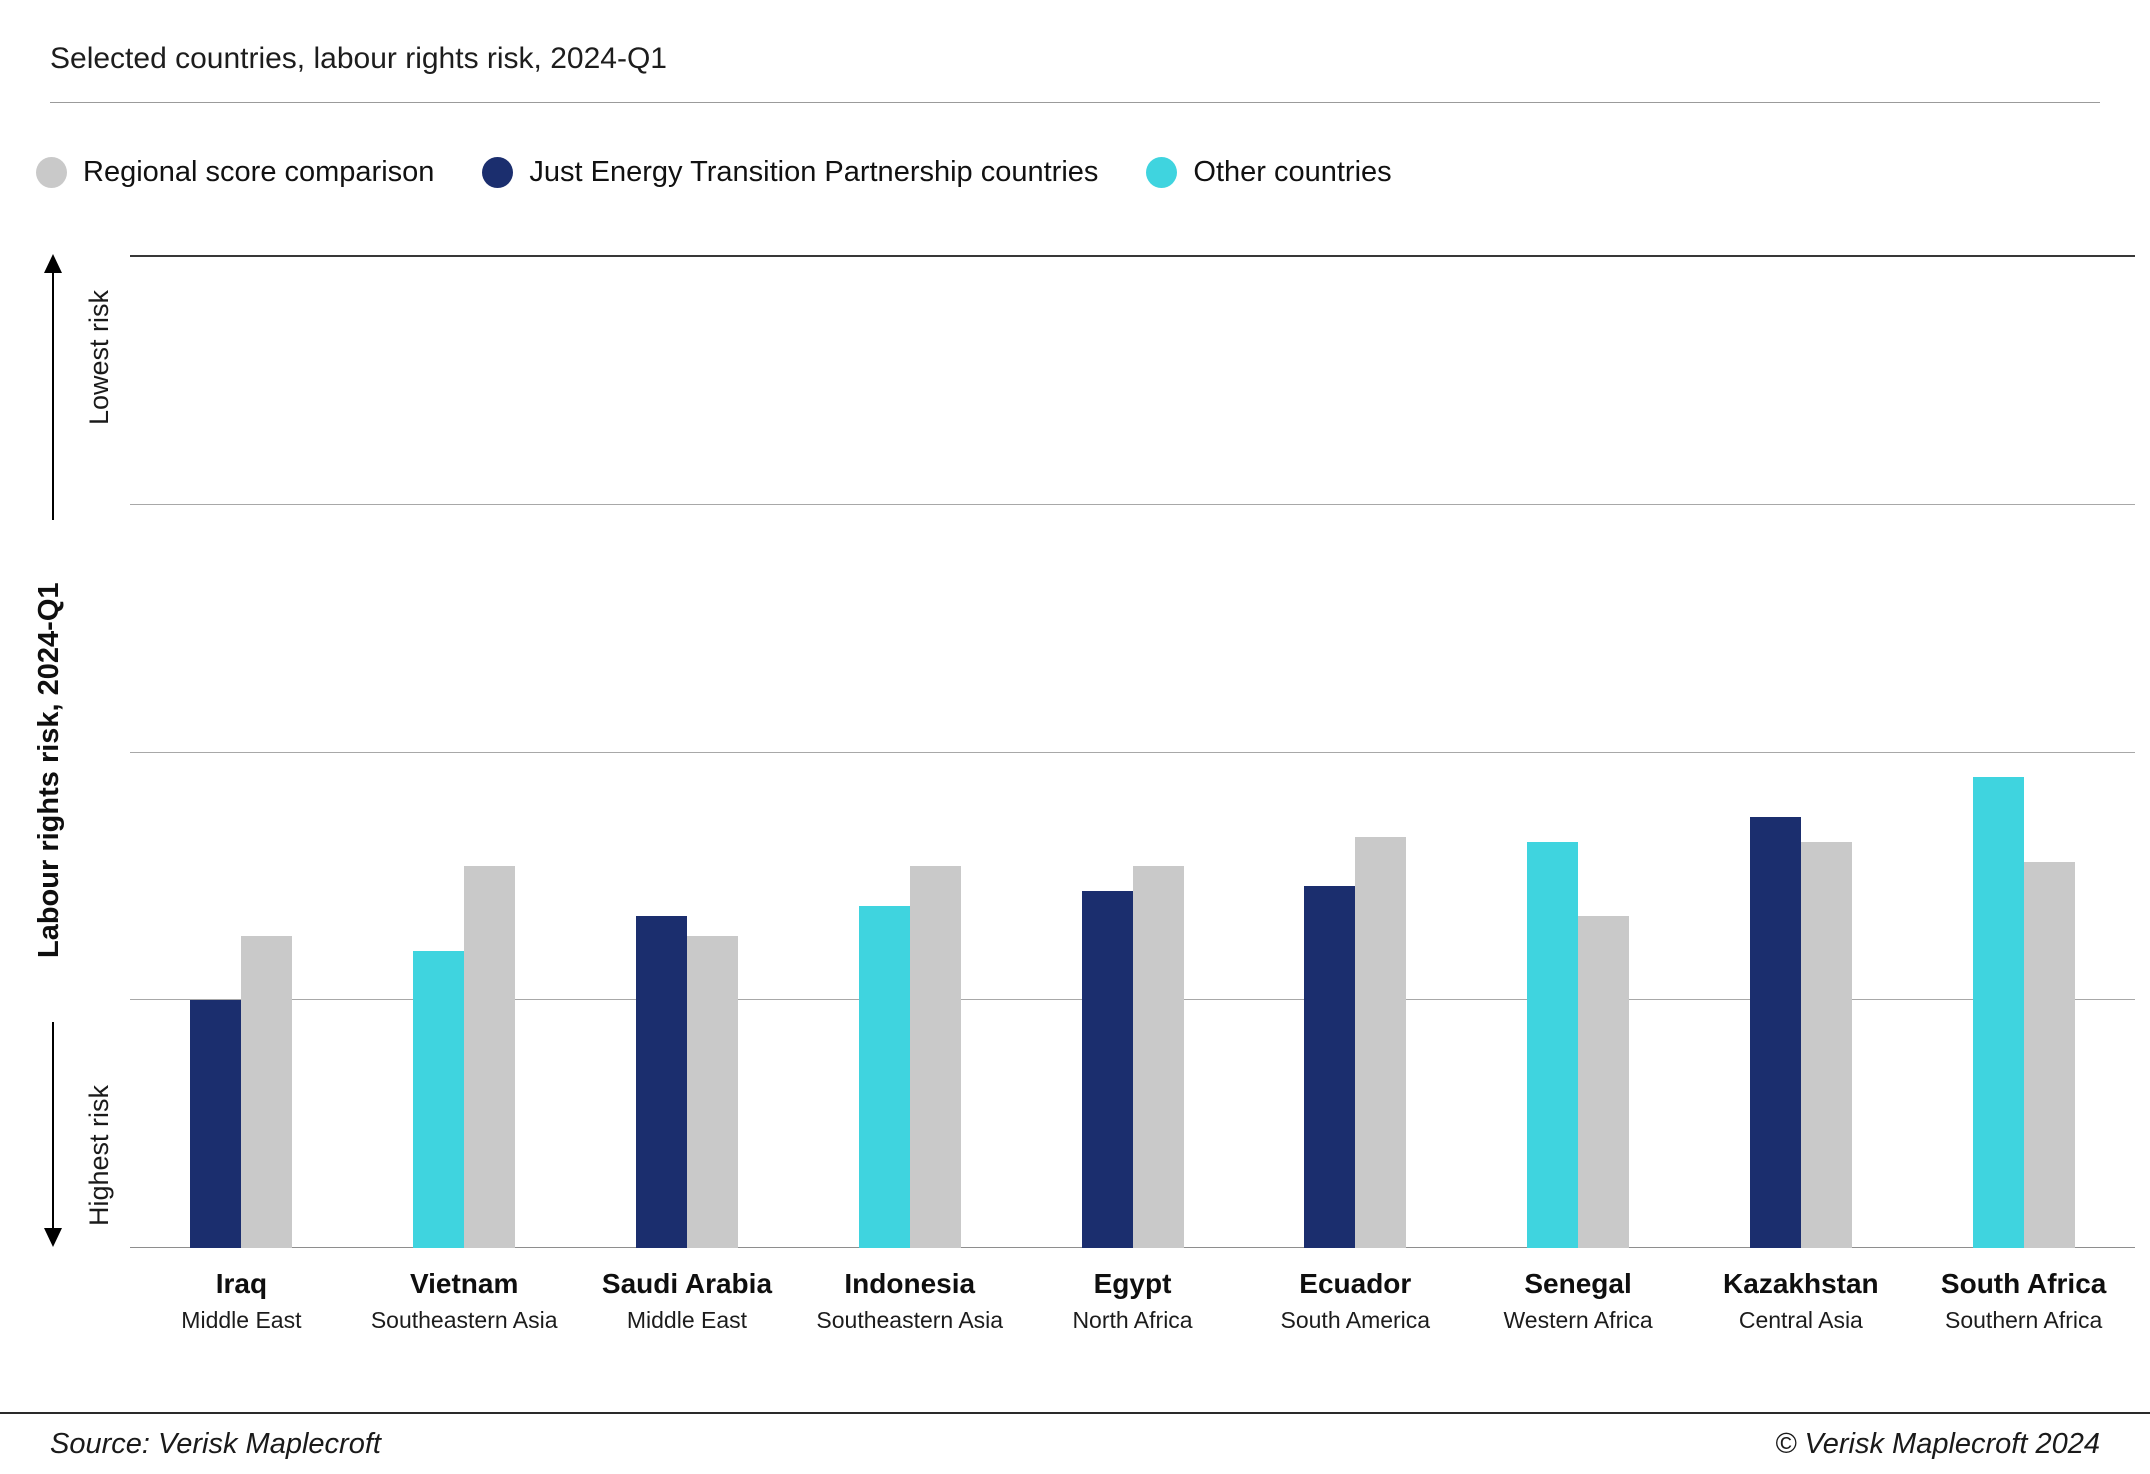 This screenshot has height=1474, width=2150. I want to click on region-name-saudi-arabia: Middle East, so click(687, 1320).